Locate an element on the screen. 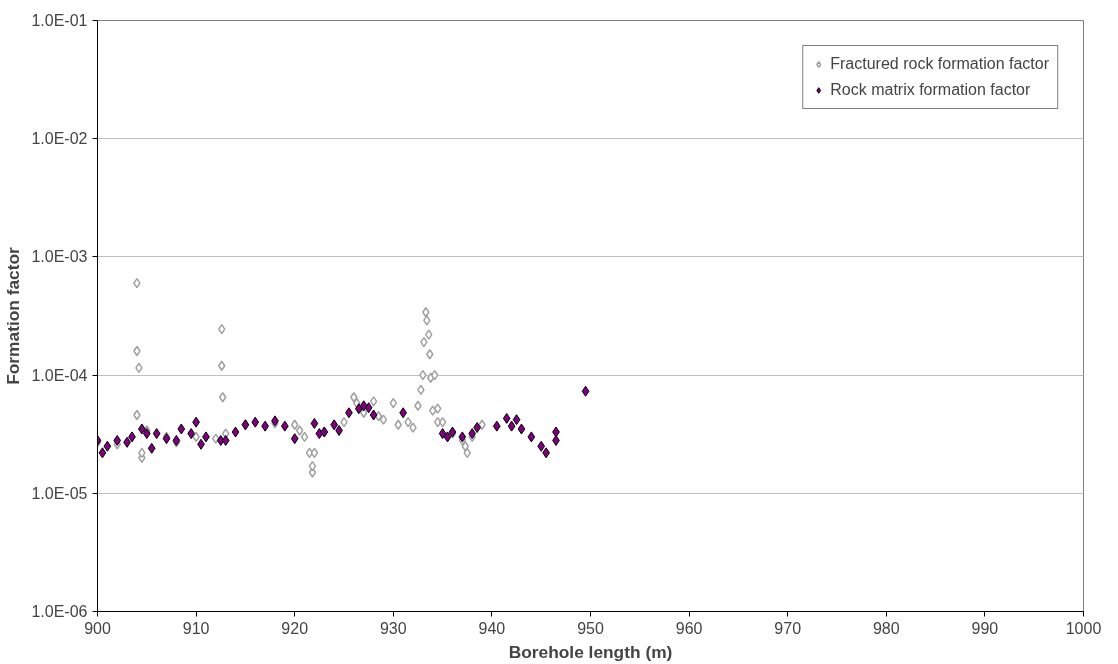 Image resolution: width=1118 pixels, height=664 pixels. x-tick-label: 920 is located at coordinates (295, 628).